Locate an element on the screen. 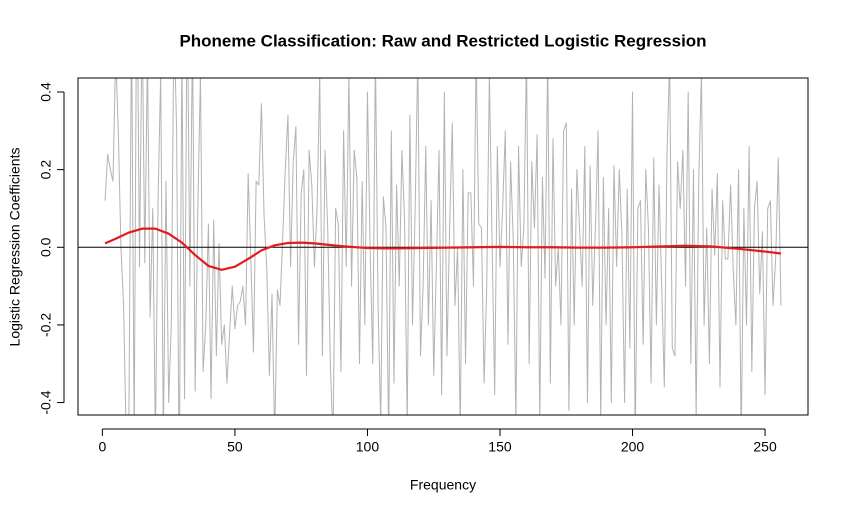  x-tick-label: 100 is located at coordinates (368, 447).